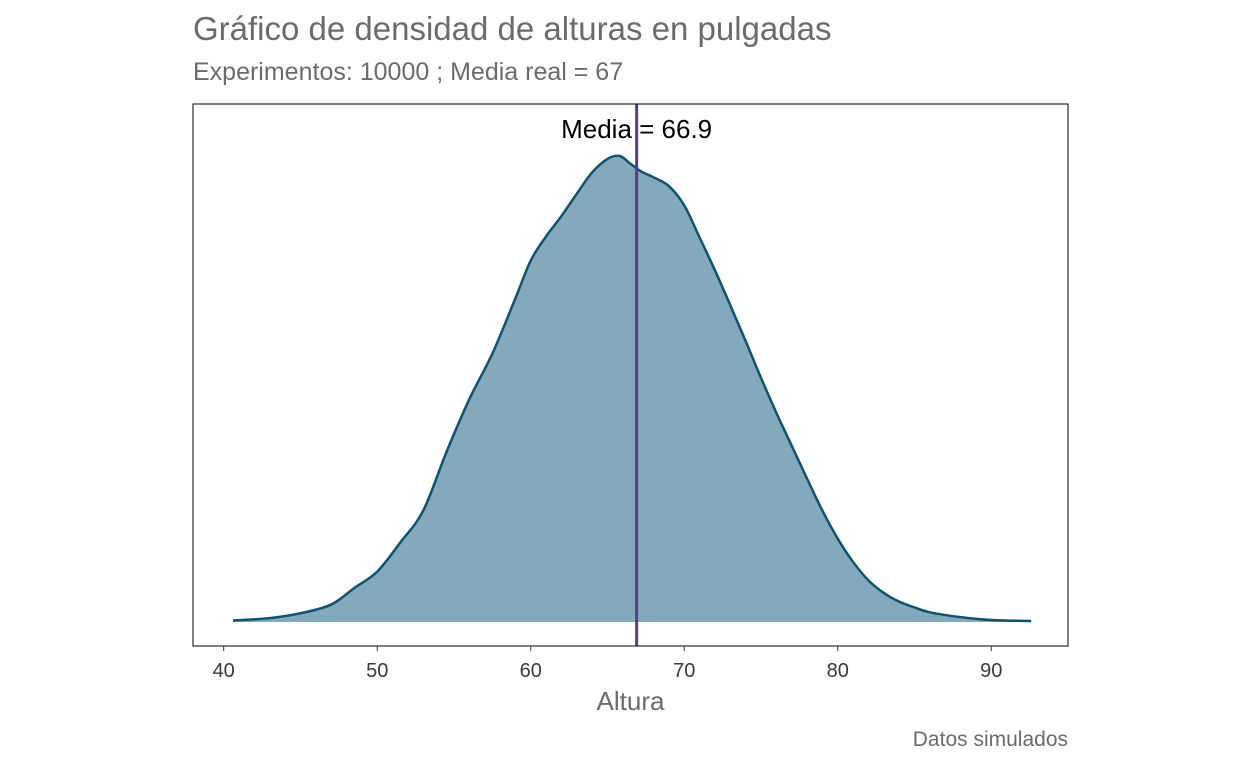 Image resolution: width=1248 pixels, height=768 pixels. What do you see at coordinates (377, 671) in the screenshot?
I see `x-tick-label: 50` at bounding box center [377, 671].